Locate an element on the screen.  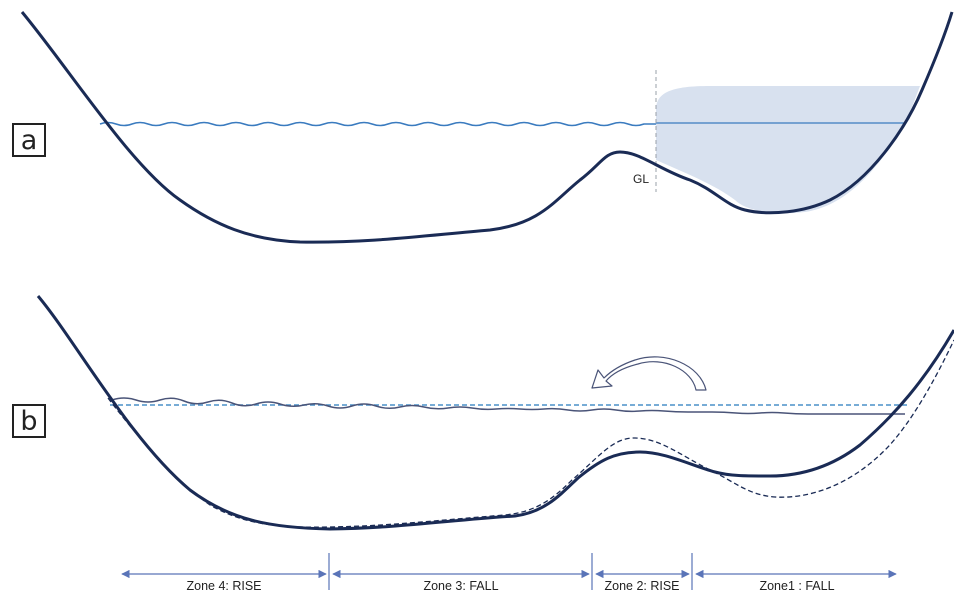
ice-shelf-area is located at coordinates (788, 150).